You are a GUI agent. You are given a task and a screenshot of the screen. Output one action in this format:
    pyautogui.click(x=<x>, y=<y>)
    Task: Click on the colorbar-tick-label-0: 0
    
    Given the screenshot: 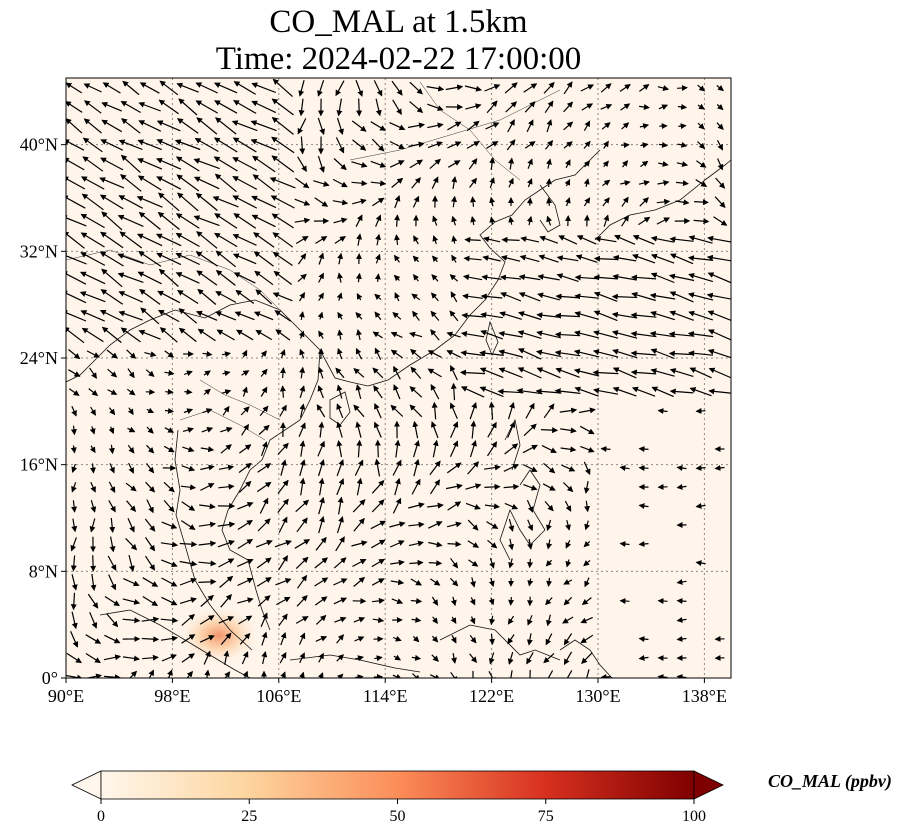 What is the action you would take?
    pyautogui.click(x=101, y=816)
    